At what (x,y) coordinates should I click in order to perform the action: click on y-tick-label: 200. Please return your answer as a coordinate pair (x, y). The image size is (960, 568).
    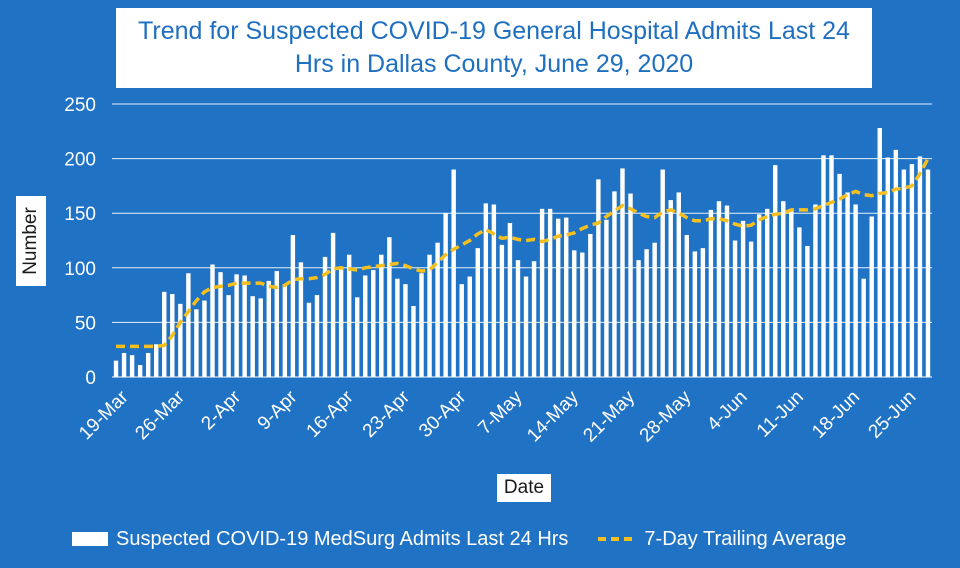
    Looking at the image, I should click on (80, 160).